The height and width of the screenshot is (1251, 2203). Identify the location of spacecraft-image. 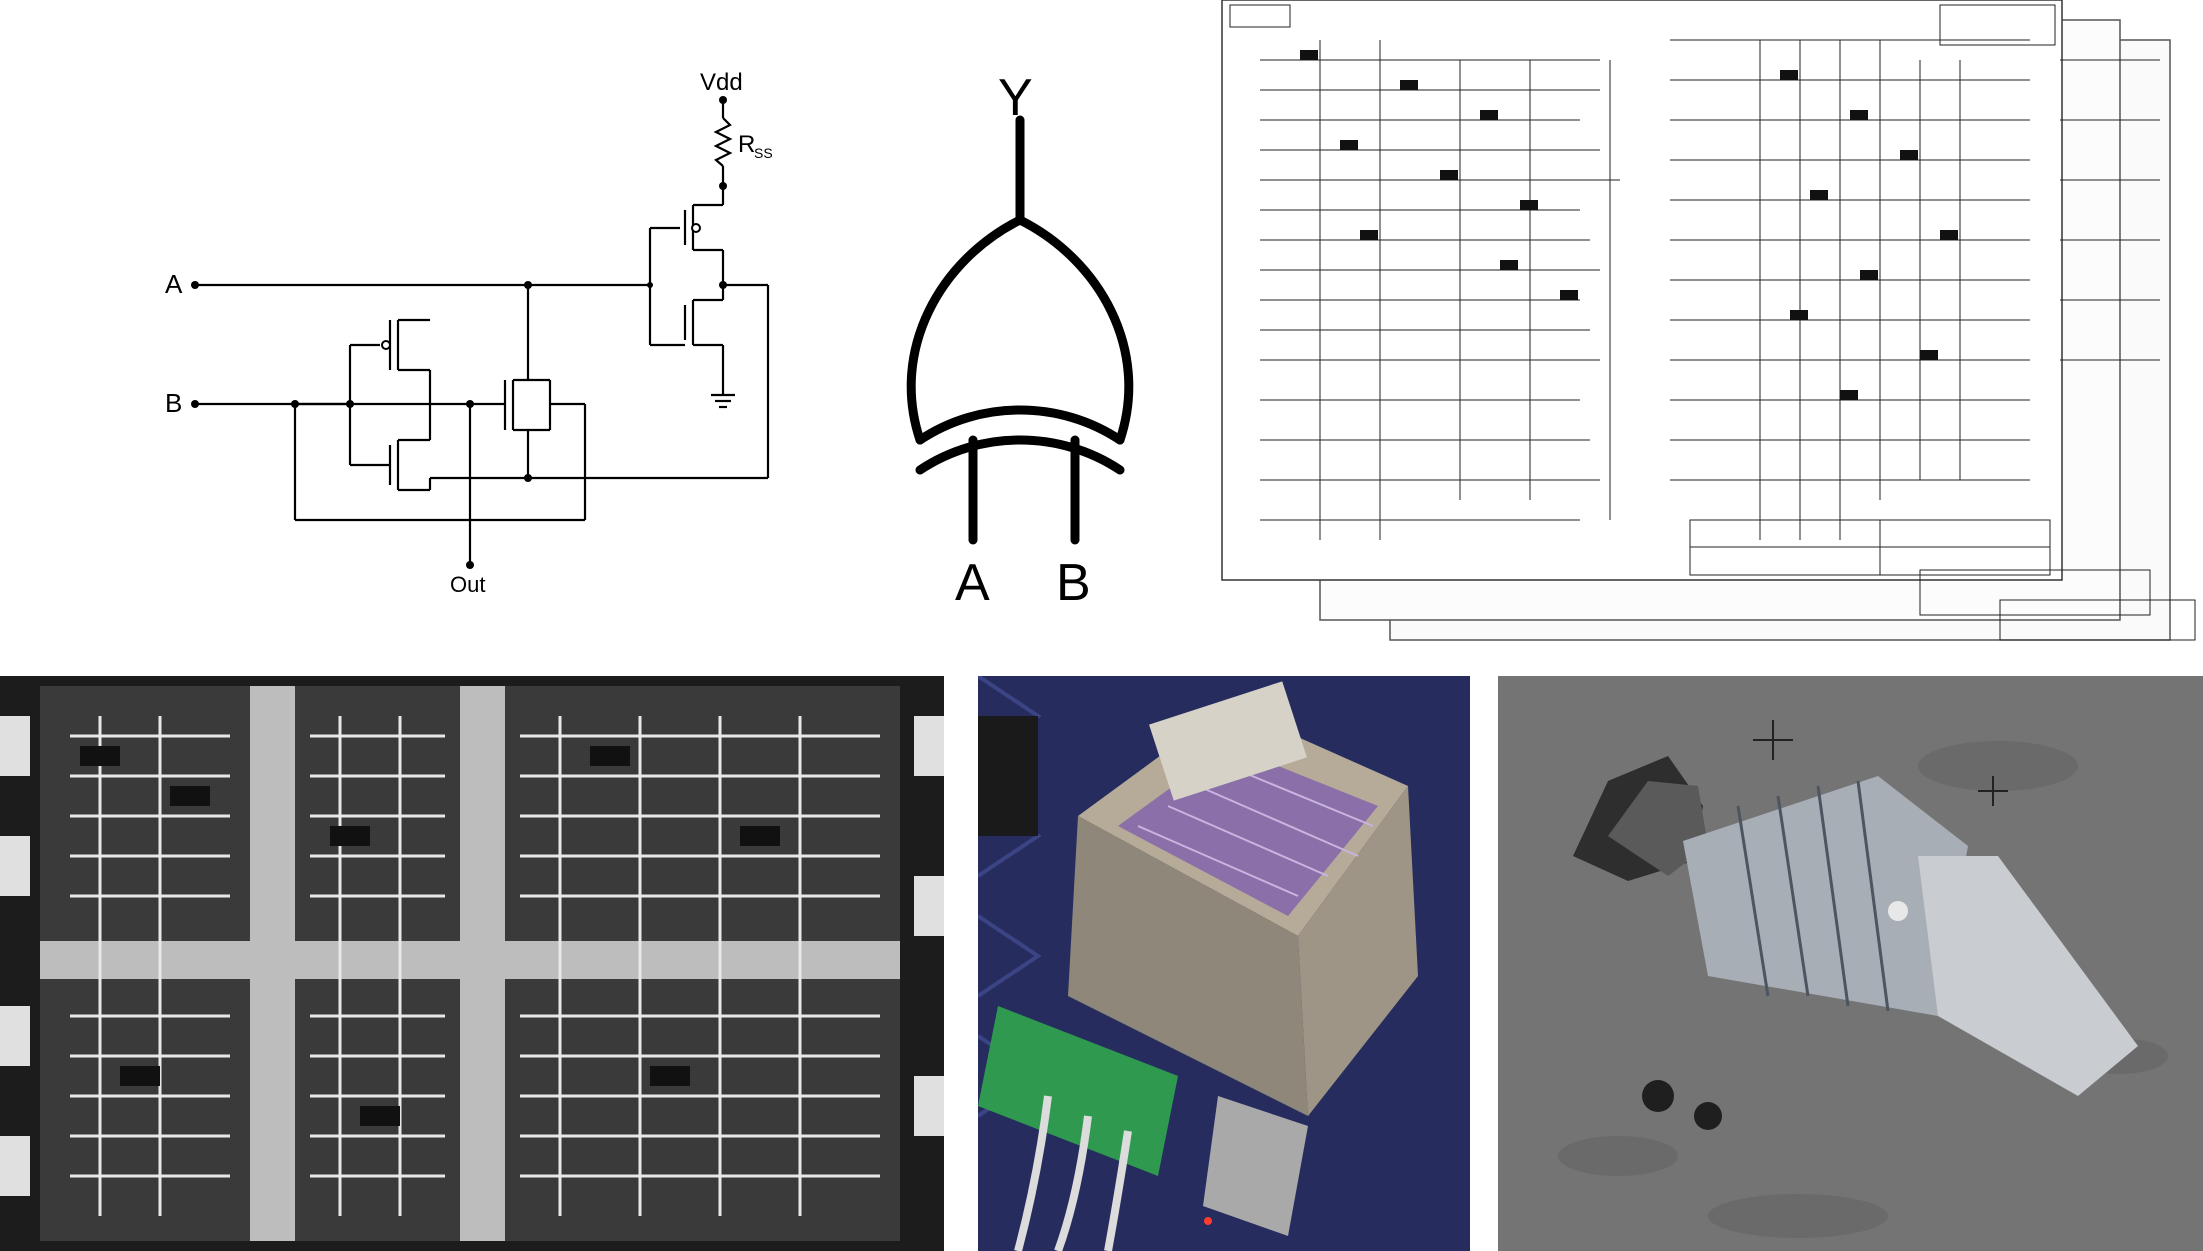
(1850, 963).